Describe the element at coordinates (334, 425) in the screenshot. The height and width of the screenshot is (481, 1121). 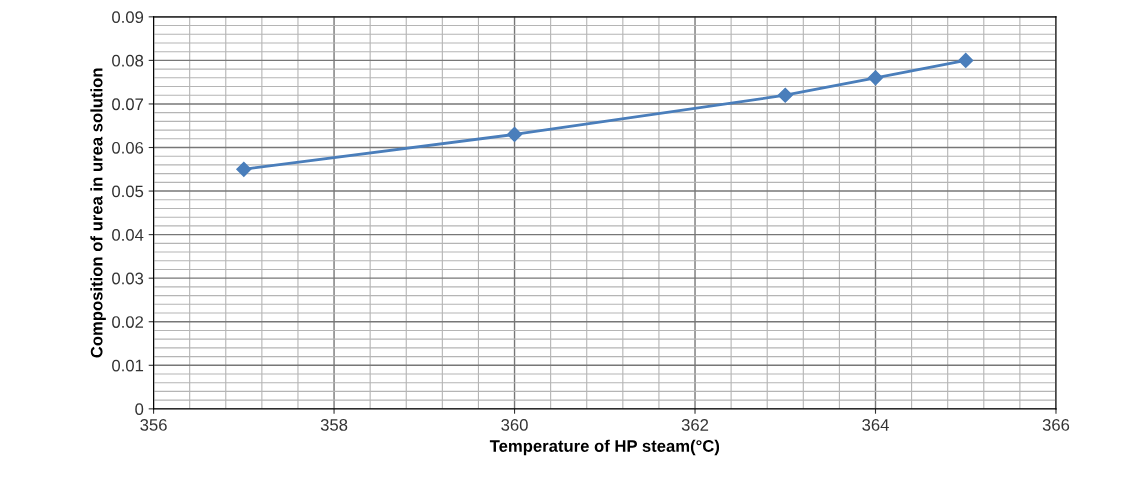
I see `x-tick-label: 358` at that location.